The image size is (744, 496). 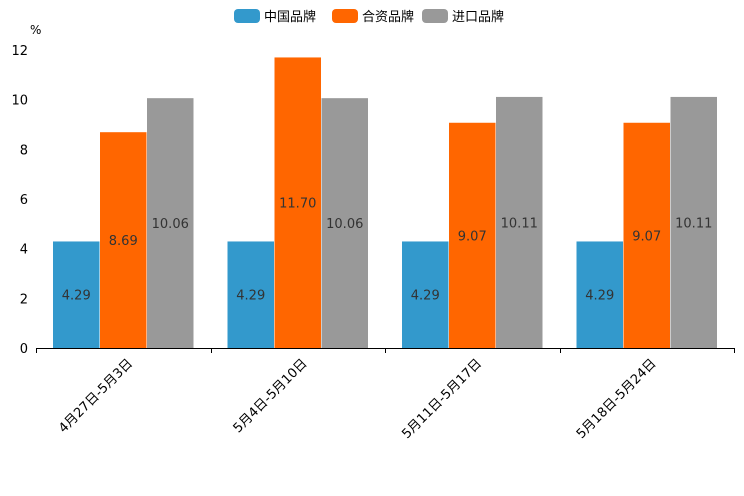 I want to click on y-axis-ticks: 0 2 4 6 8 10 12, so click(x=19, y=200).